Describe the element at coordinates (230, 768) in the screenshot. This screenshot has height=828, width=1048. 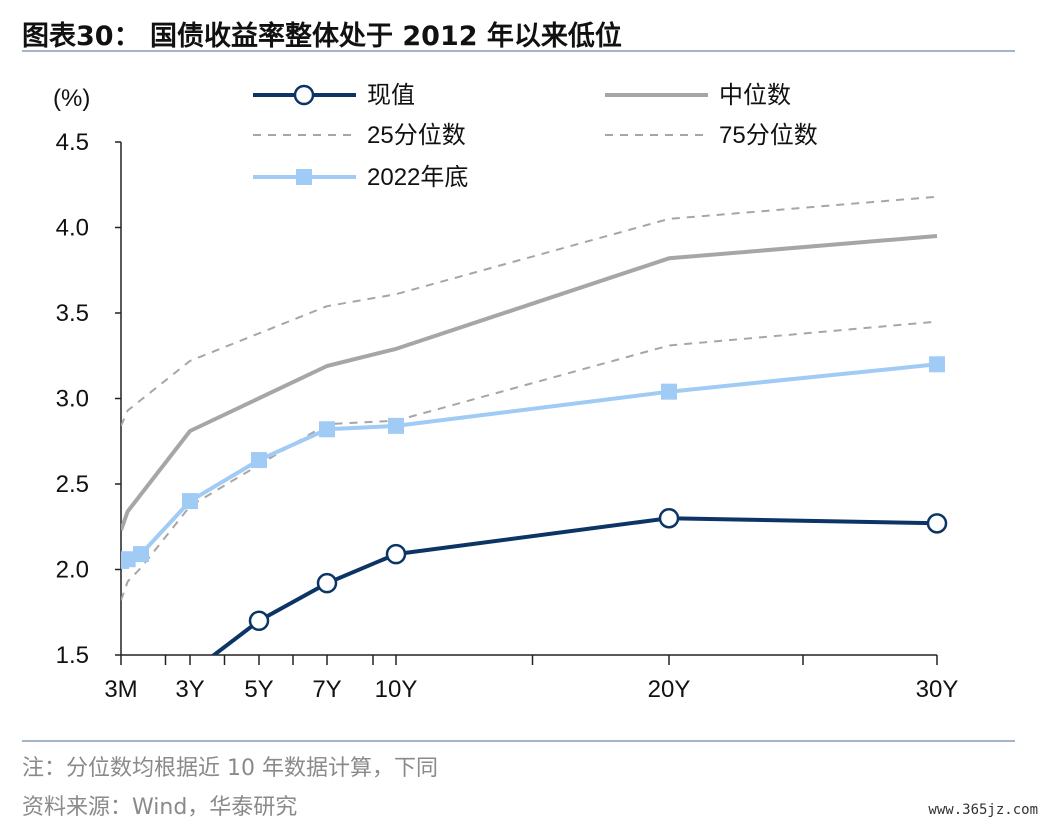
I see `footnote: 注：分位数均根据近 10 年数据计算，下同` at that location.